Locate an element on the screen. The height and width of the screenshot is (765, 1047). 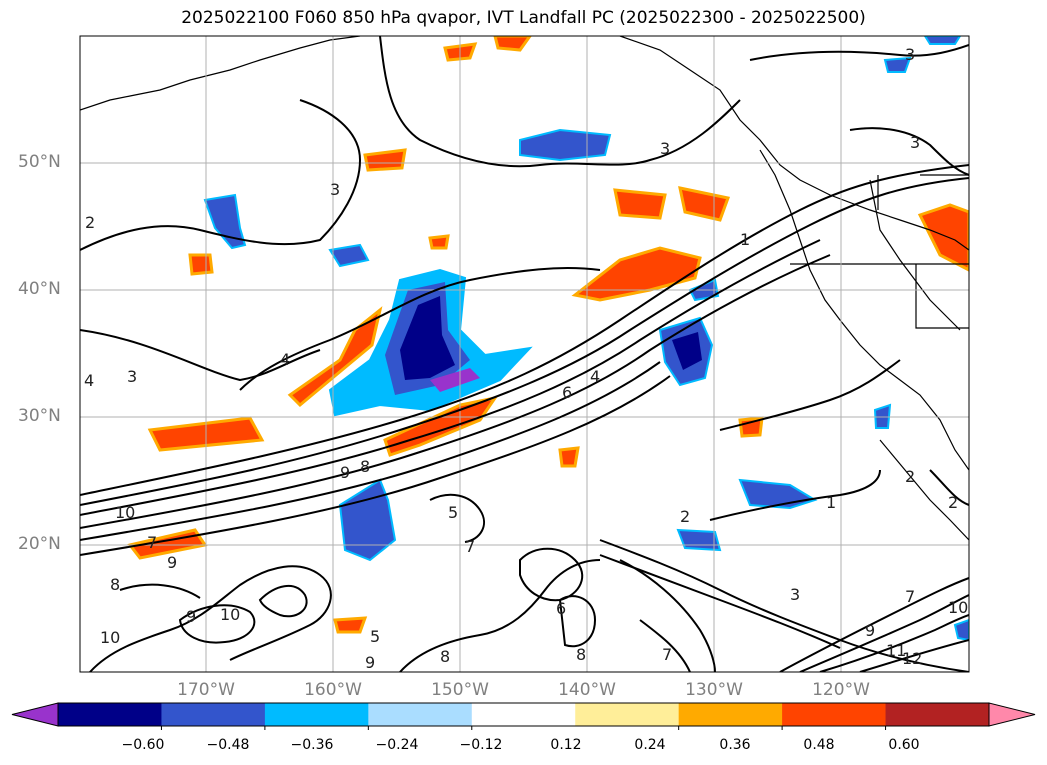
colorbar-frame is located at coordinates (523, 714).